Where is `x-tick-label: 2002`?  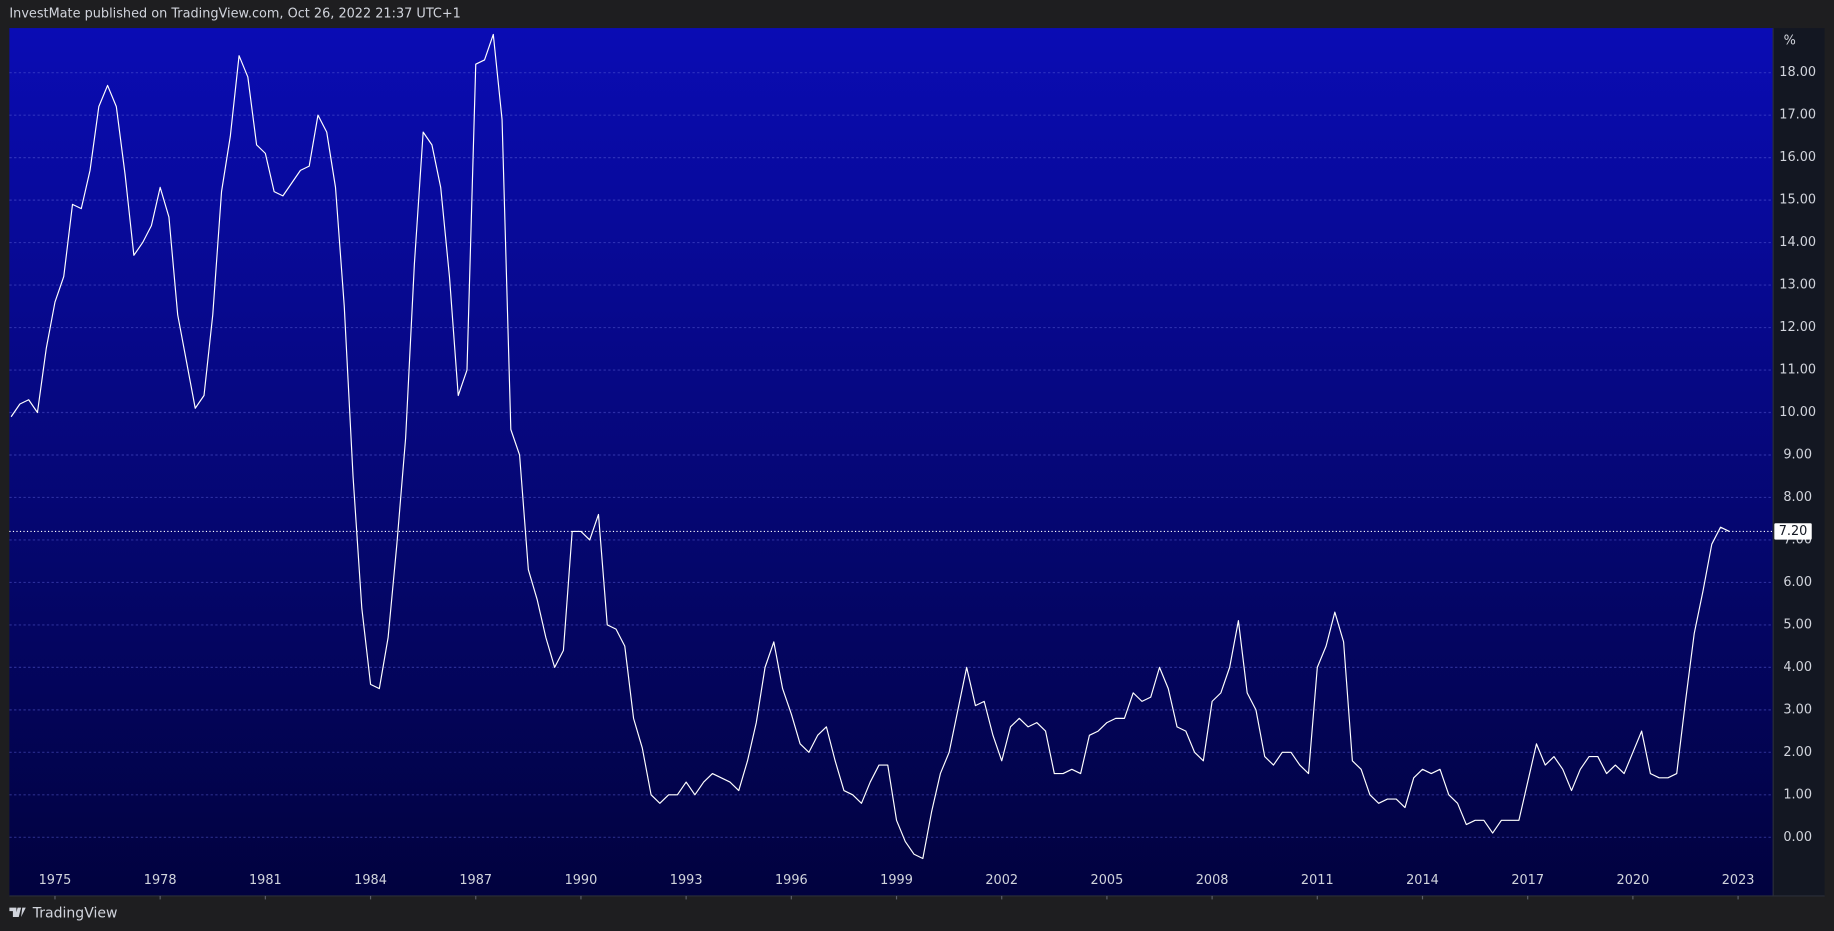
x-tick-label: 2002 is located at coordinates (1001, 880).